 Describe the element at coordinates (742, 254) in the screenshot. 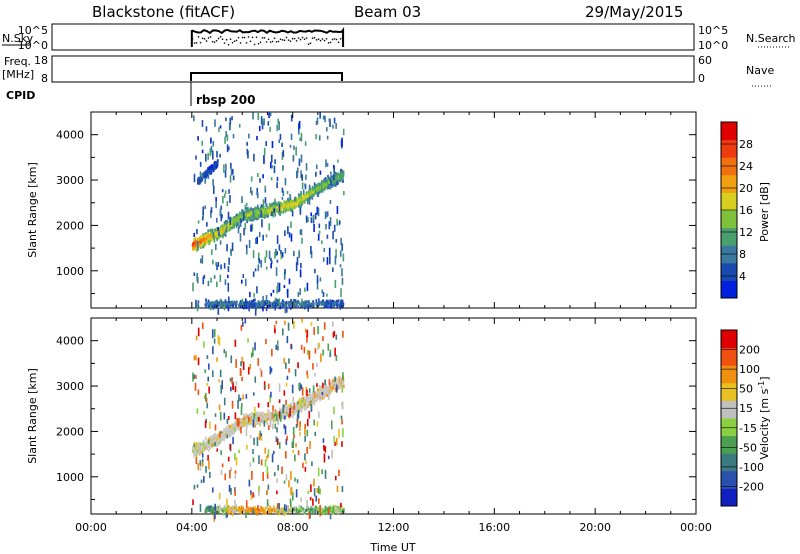

I see `colorbar-tick-label: 8` at that location.